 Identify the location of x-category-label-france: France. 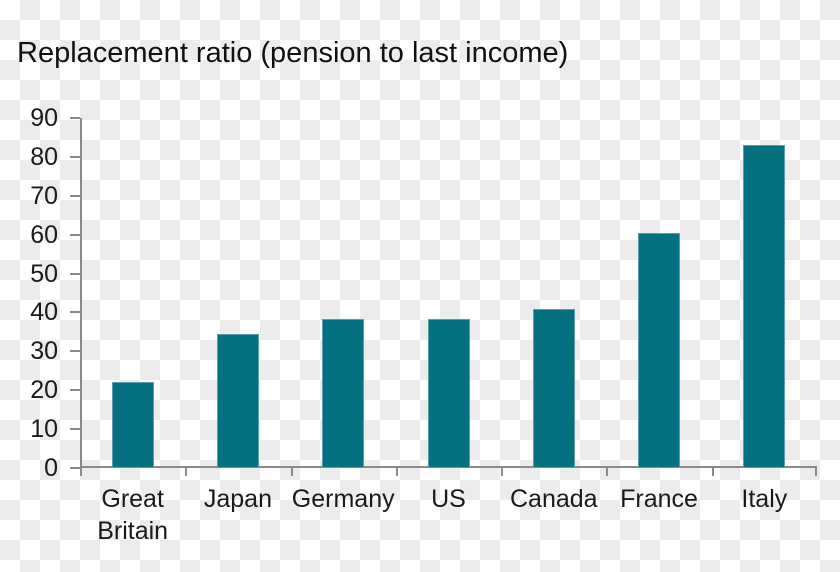
(658, 499).